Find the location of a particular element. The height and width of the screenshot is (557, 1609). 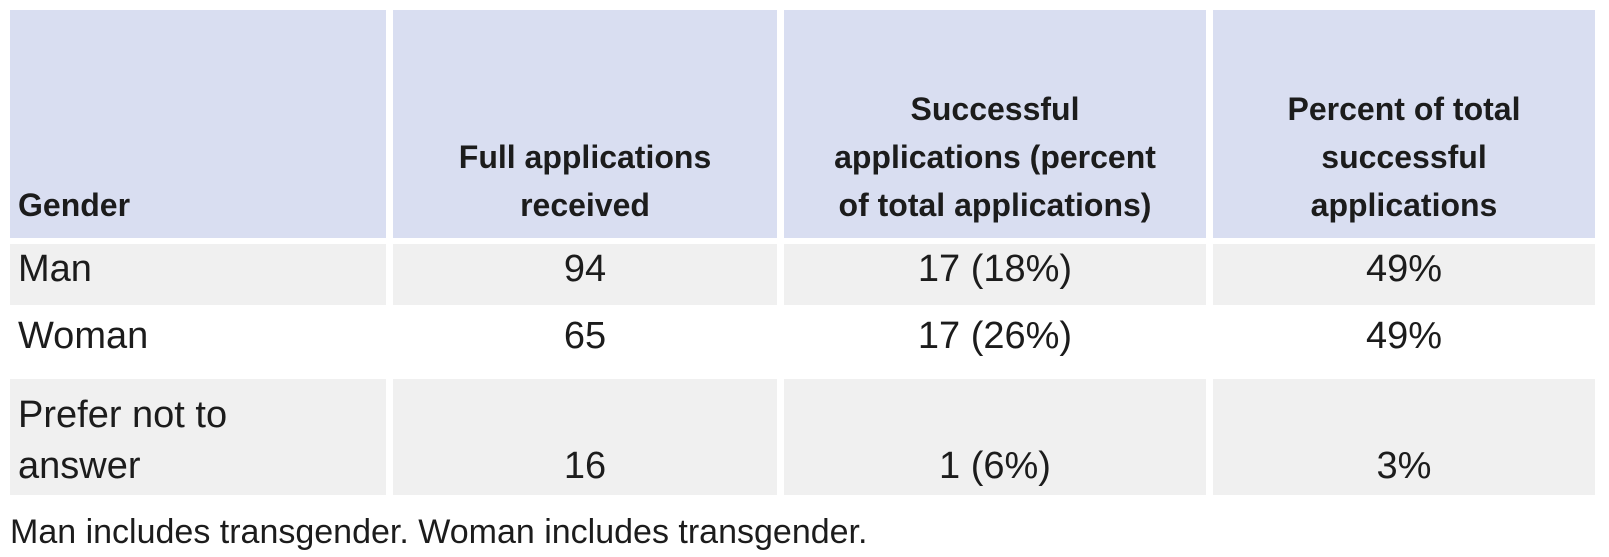

cell-successful-applications: 17 (18%) is located at coordinates (995, 275).